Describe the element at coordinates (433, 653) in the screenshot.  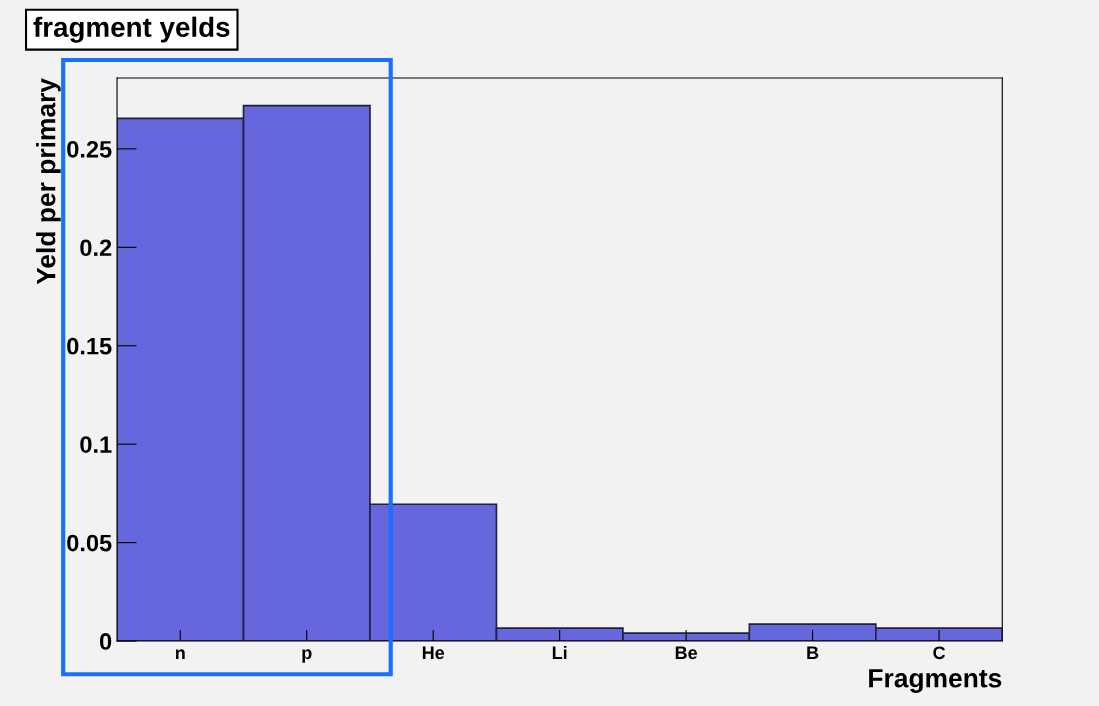
I see `x-tick-label: He` at that location.